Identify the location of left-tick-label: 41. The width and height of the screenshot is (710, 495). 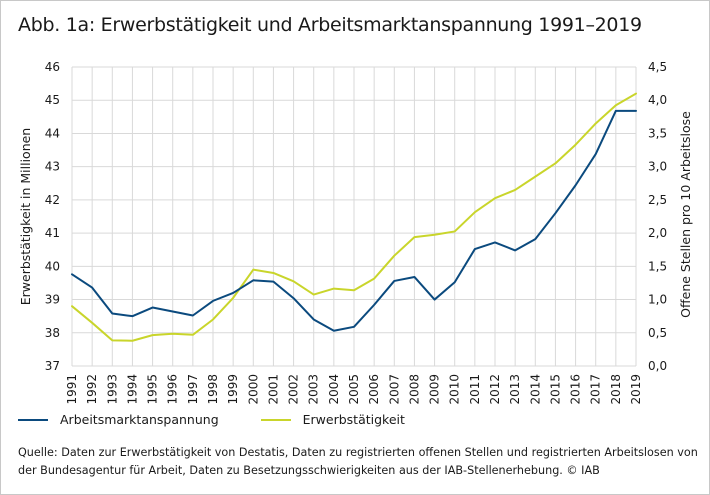
(52, 233).